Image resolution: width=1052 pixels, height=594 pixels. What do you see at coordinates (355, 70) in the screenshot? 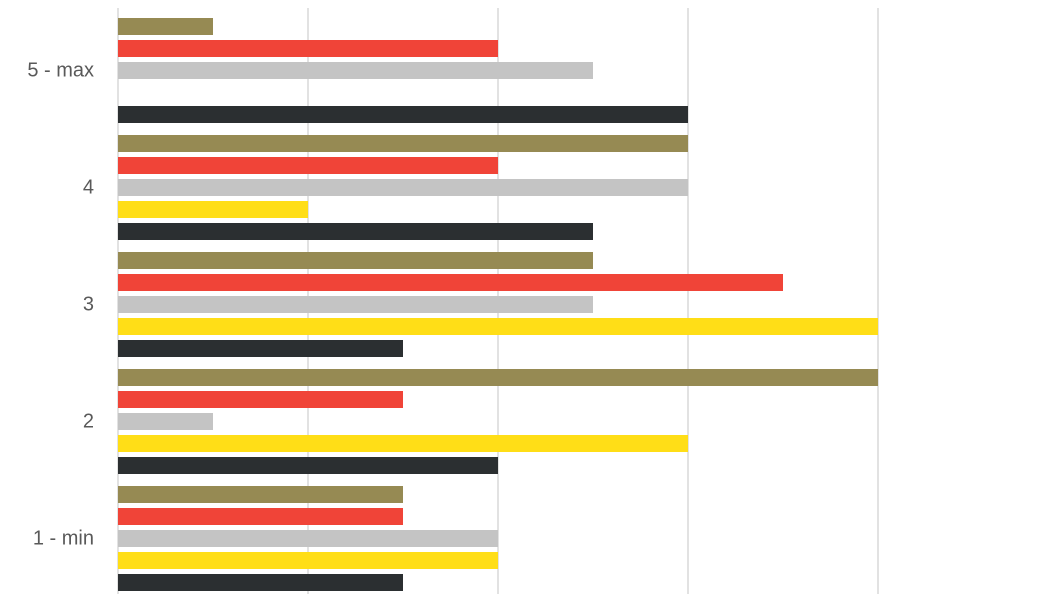
I see `bar-series-3-5-max` at bounding box center [355, 70].